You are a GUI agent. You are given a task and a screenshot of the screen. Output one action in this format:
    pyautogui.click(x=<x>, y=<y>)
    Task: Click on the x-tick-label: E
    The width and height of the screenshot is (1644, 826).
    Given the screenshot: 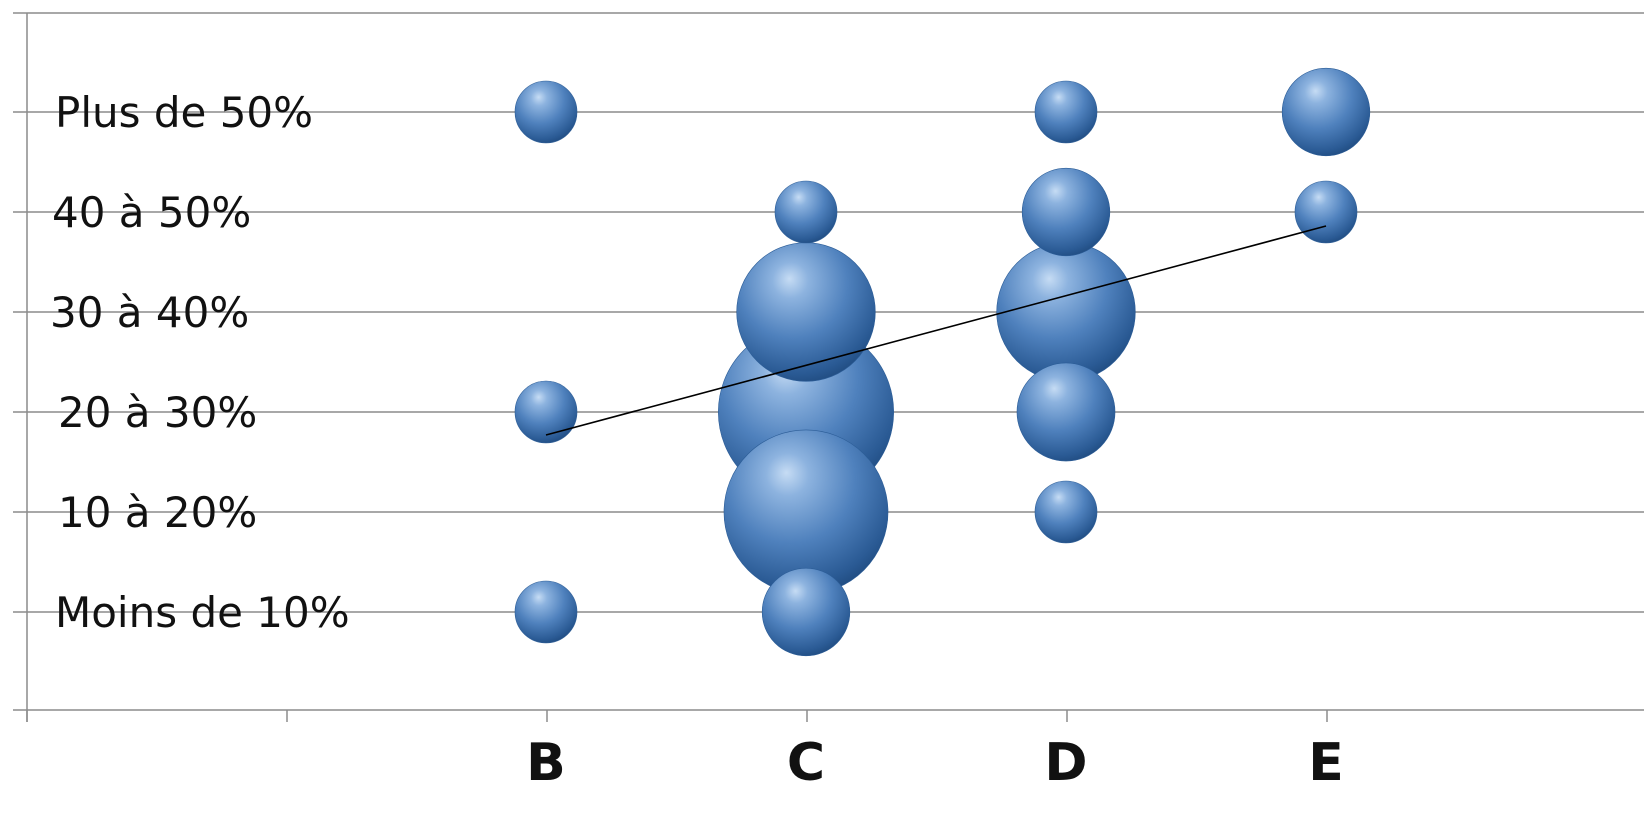 What is the action you would take?
    pyautogui.click(x=1326, y=763)
    